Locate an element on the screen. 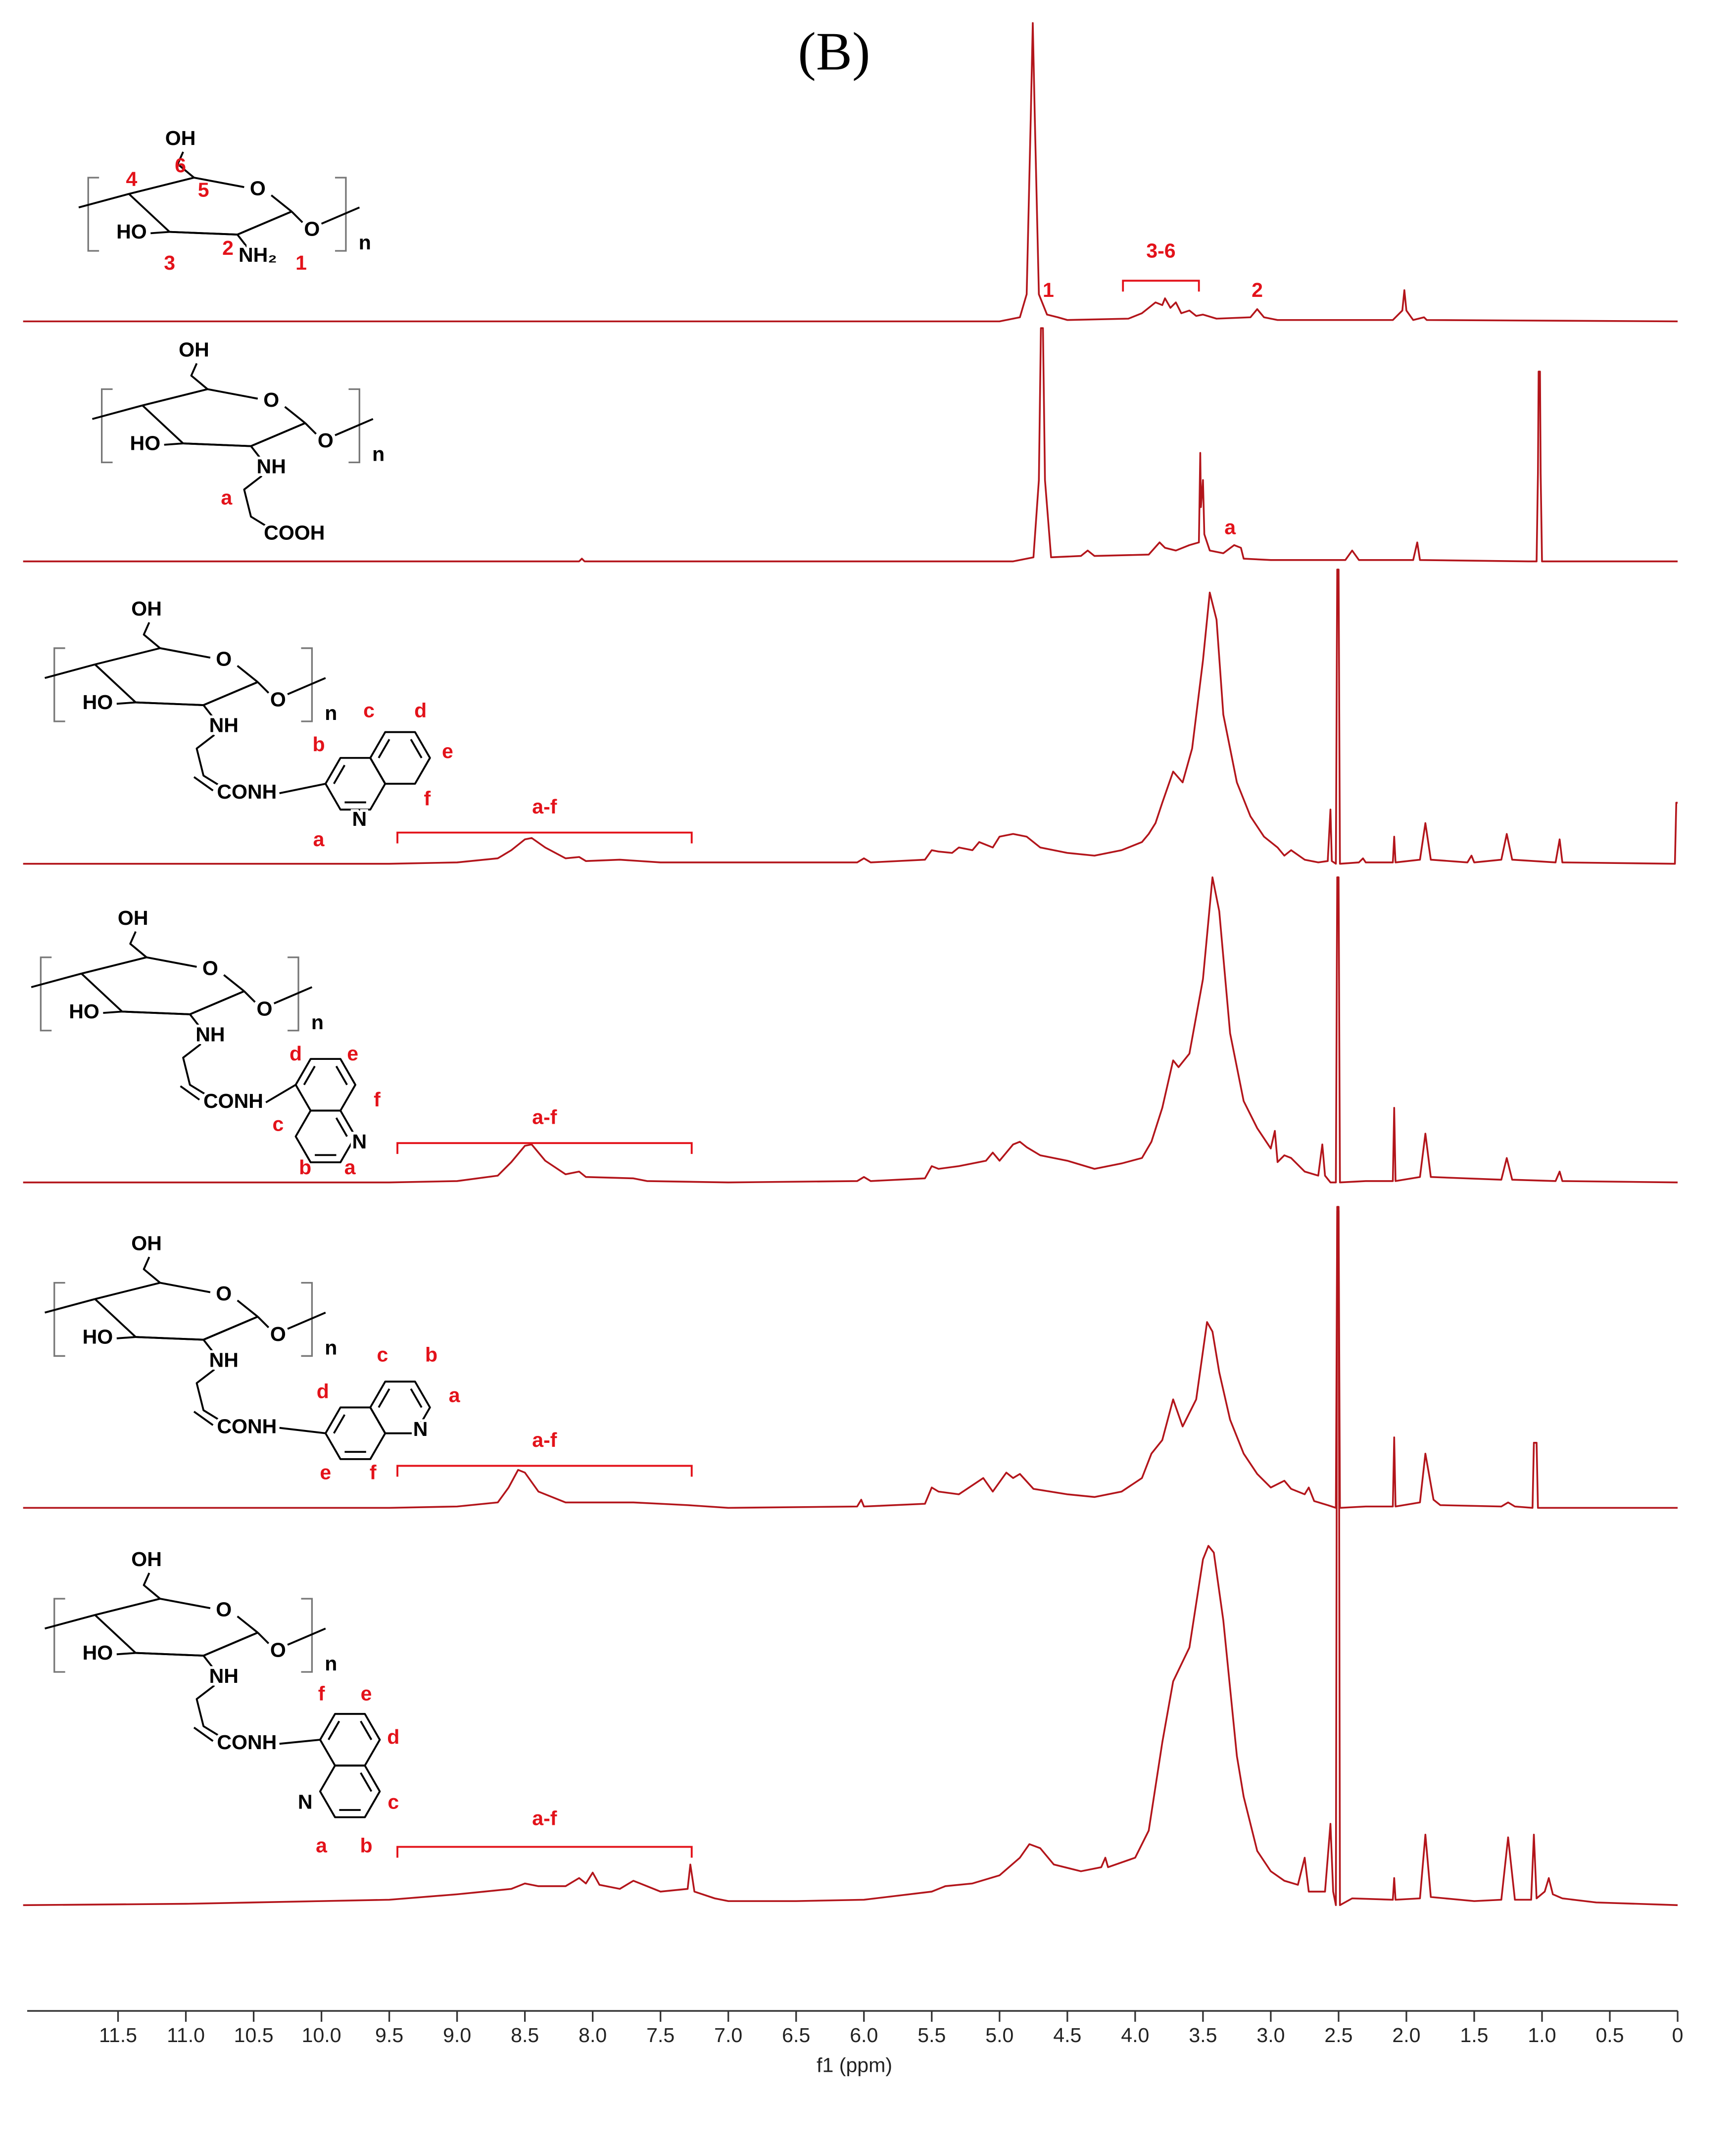 The height and width of the screenshot is (2143, 1736). atom-label: OH is located at coordinates (146, 1559).